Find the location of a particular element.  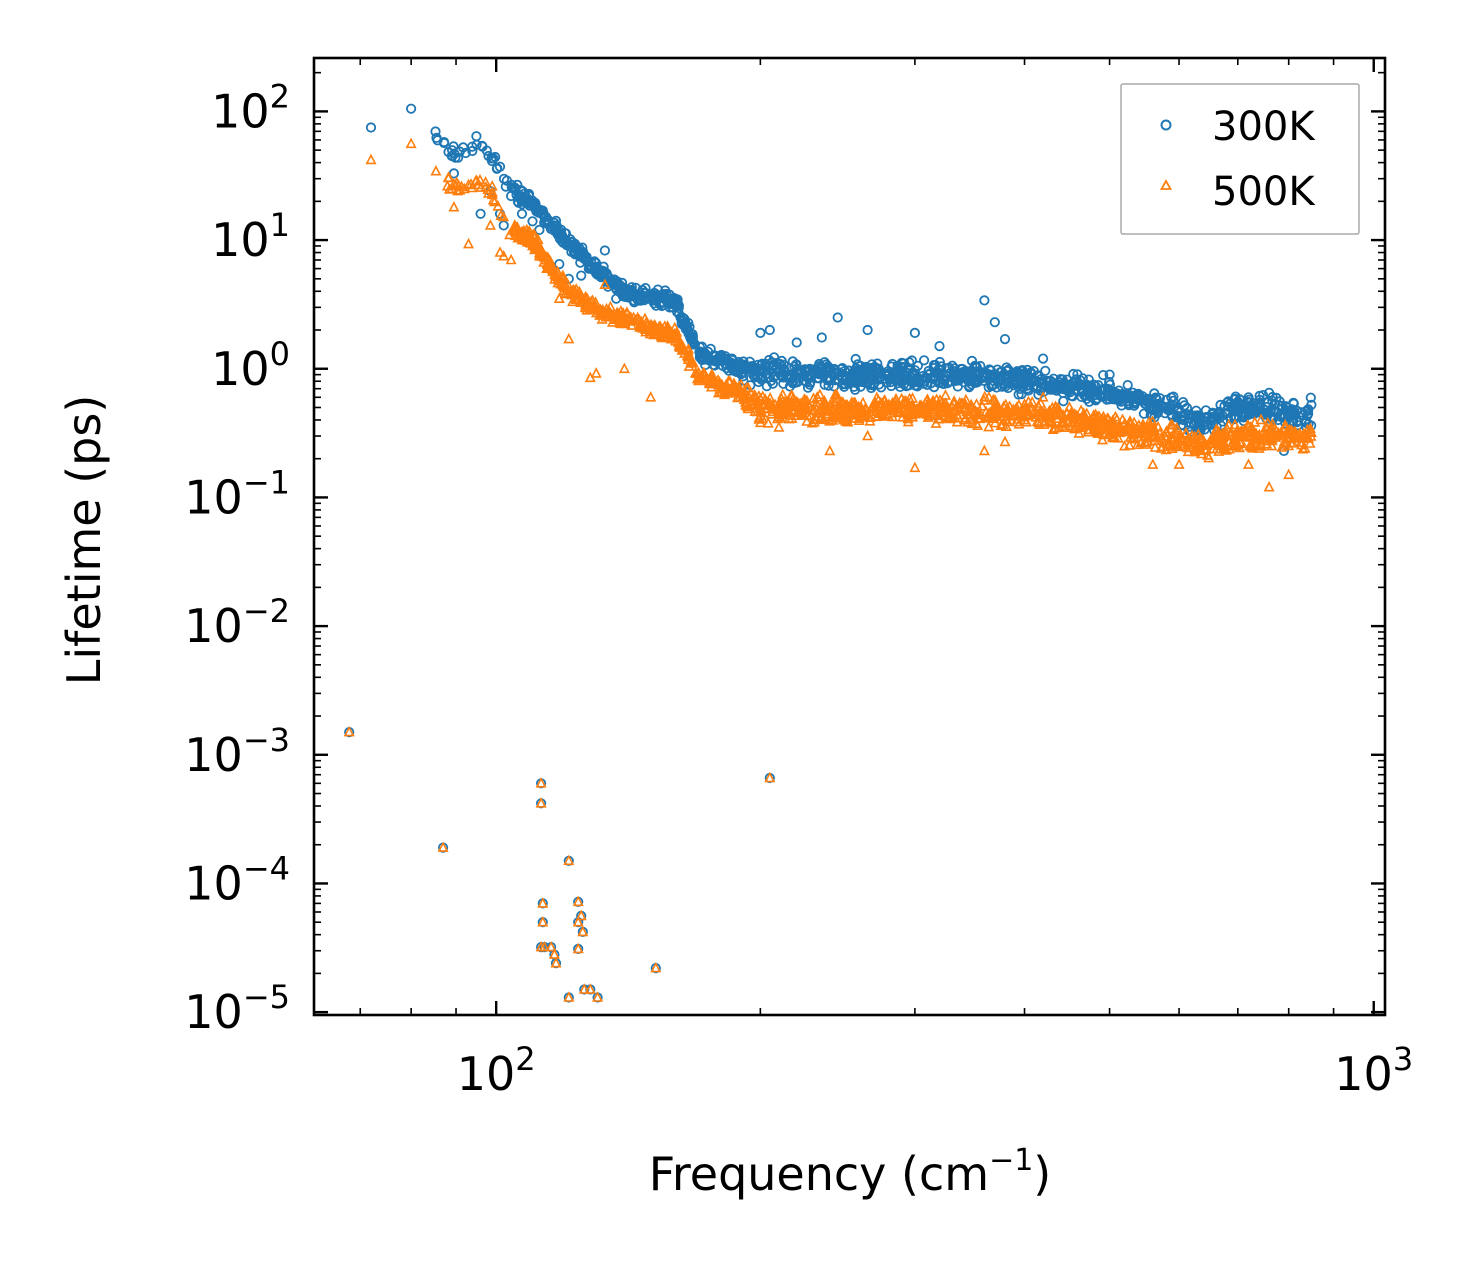

y-tick-label: 10−5 is located at coordinates (237, 1008).